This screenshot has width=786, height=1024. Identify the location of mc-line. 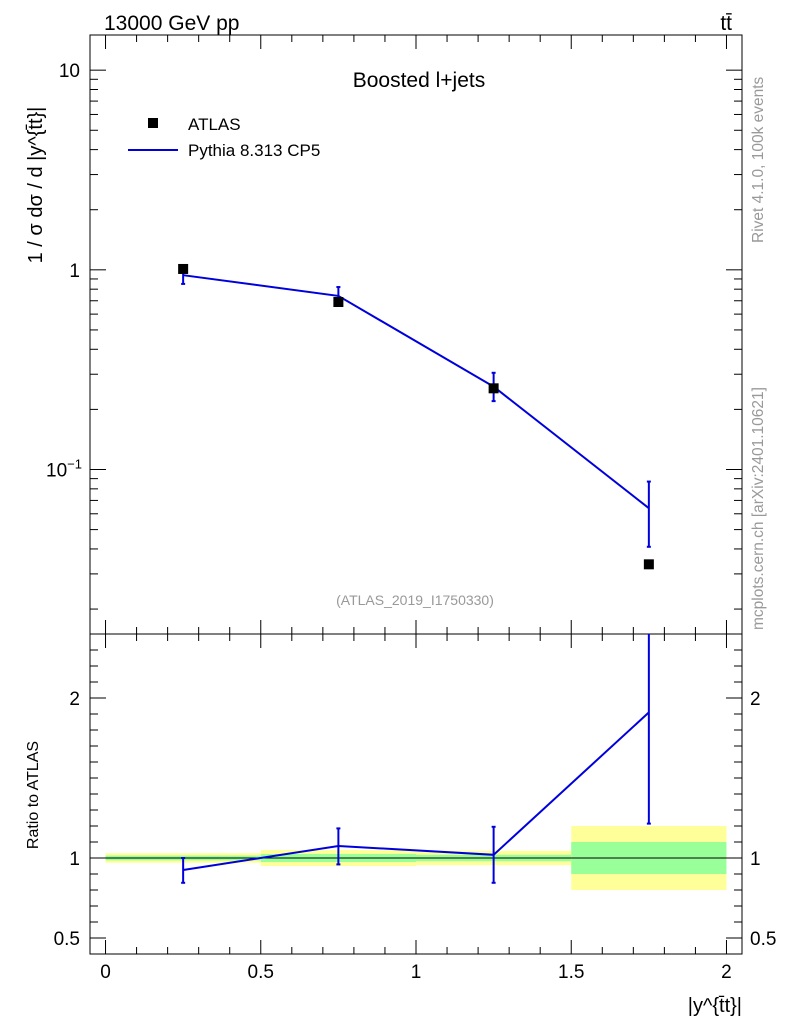
(416, 391).